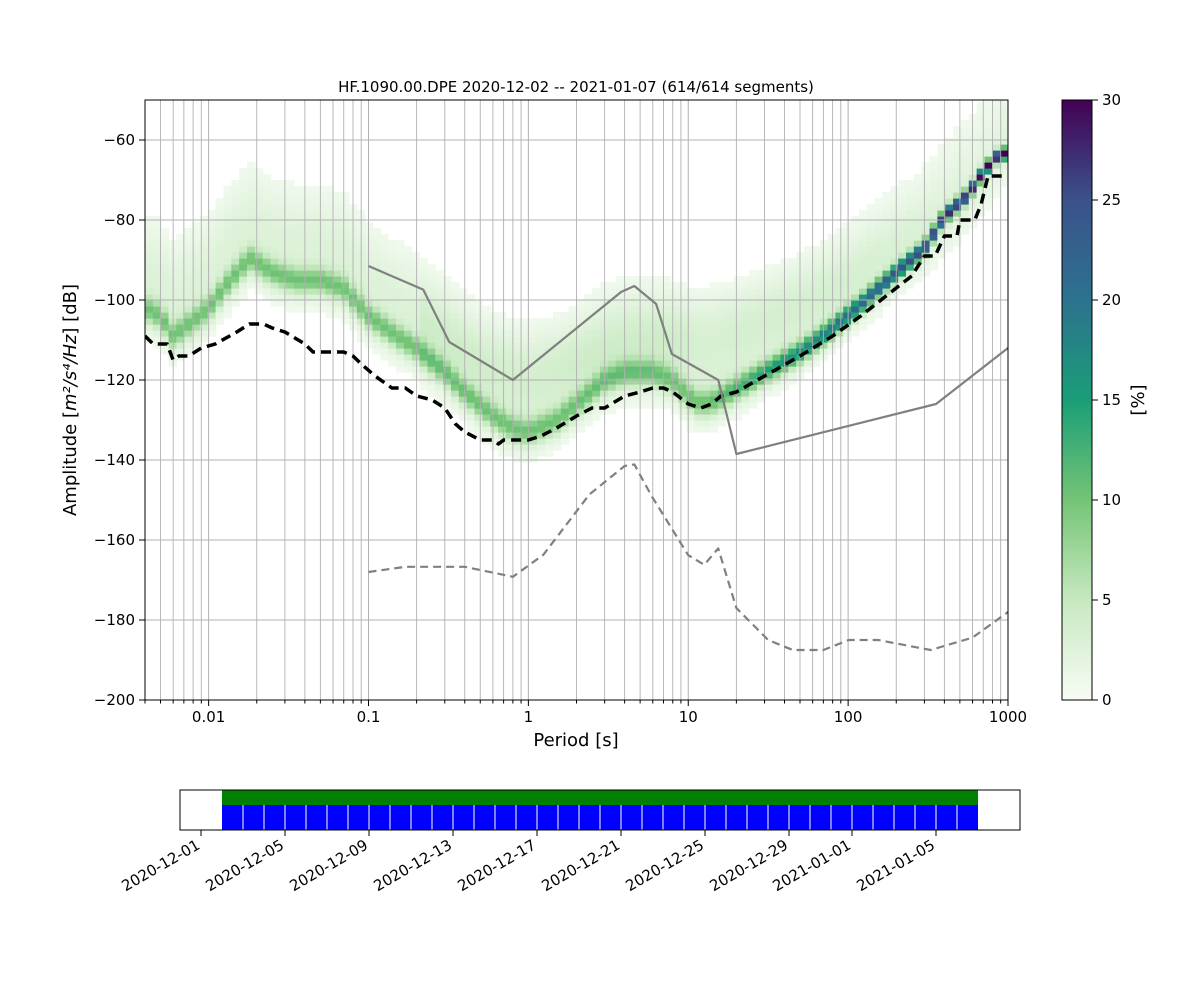 This screenshot has width=1200, height=1000. Describe the element at coordinates (119, 220) in the screenshot. I see `y-tick-label: −80` at that location.